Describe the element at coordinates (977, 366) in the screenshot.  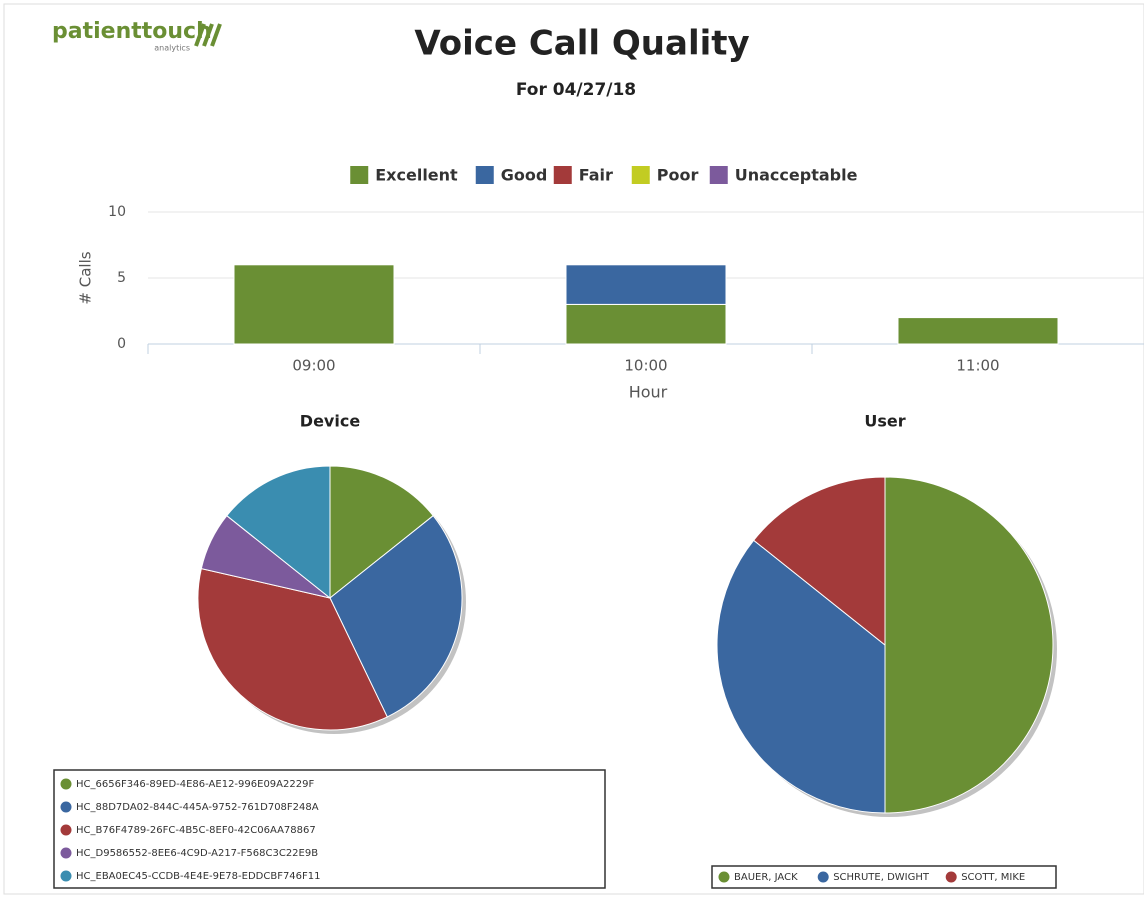
I see `x-tick-label: 11:00` at that location.